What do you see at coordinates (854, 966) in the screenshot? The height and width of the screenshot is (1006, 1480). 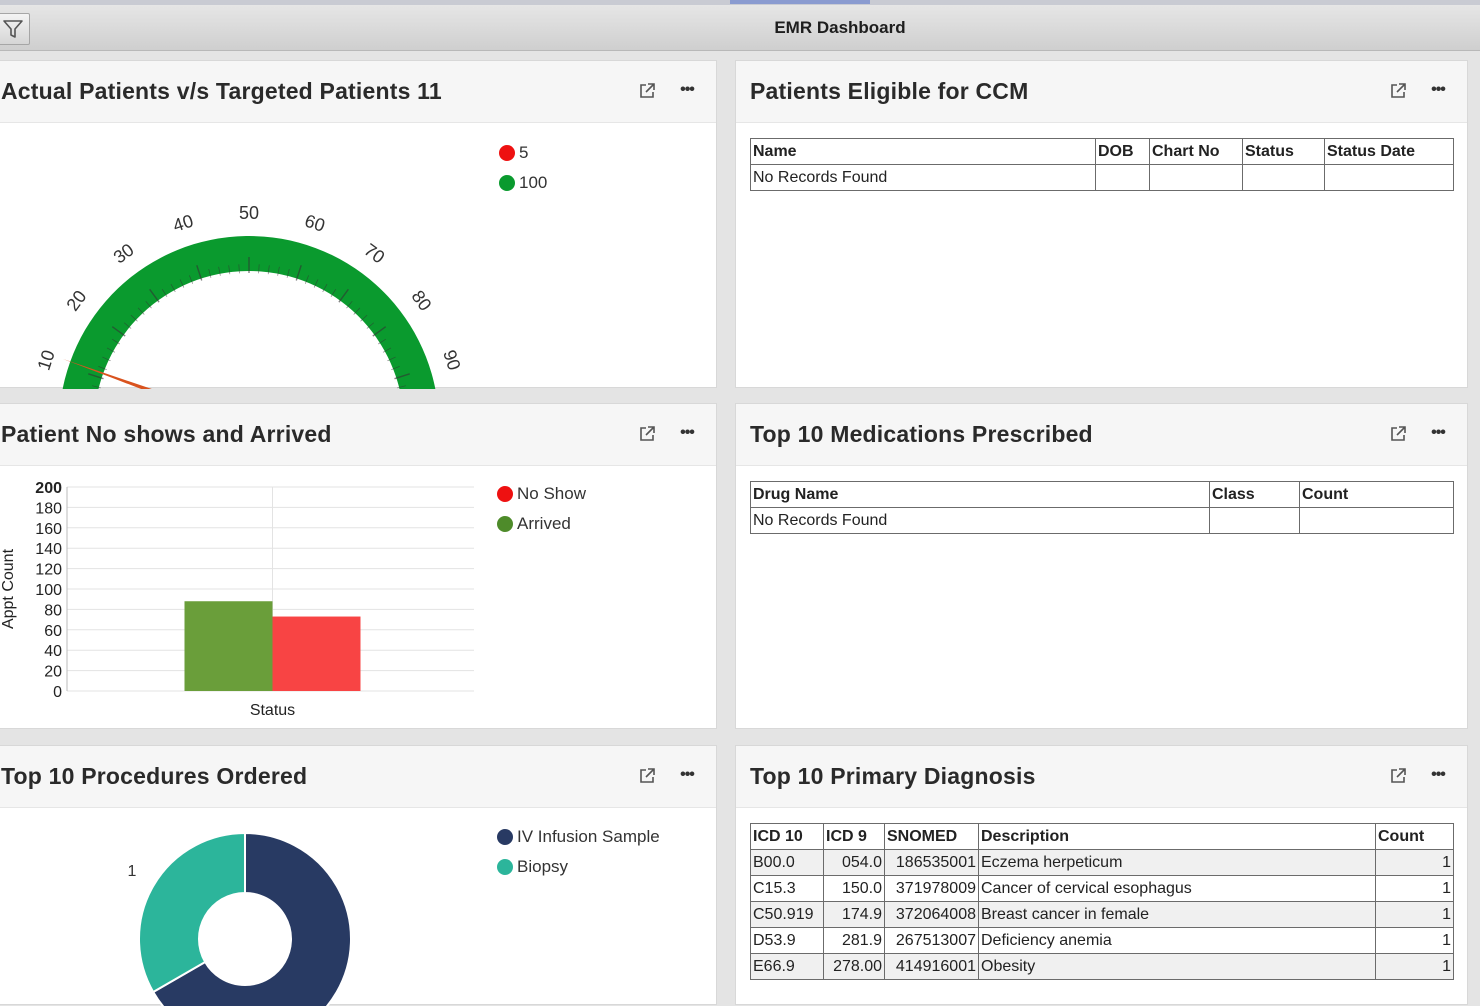 I see `table-cell: 278.00` at bounding box center [854, 966].